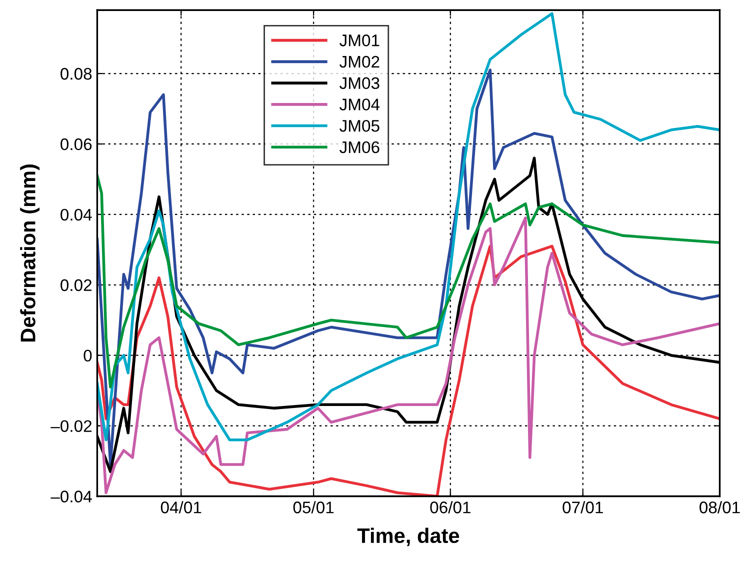  What do you see at coordinates (582, 507) in the screenshot?
I see `x-tick-label: 07/01` at bounding box center [582, 507].